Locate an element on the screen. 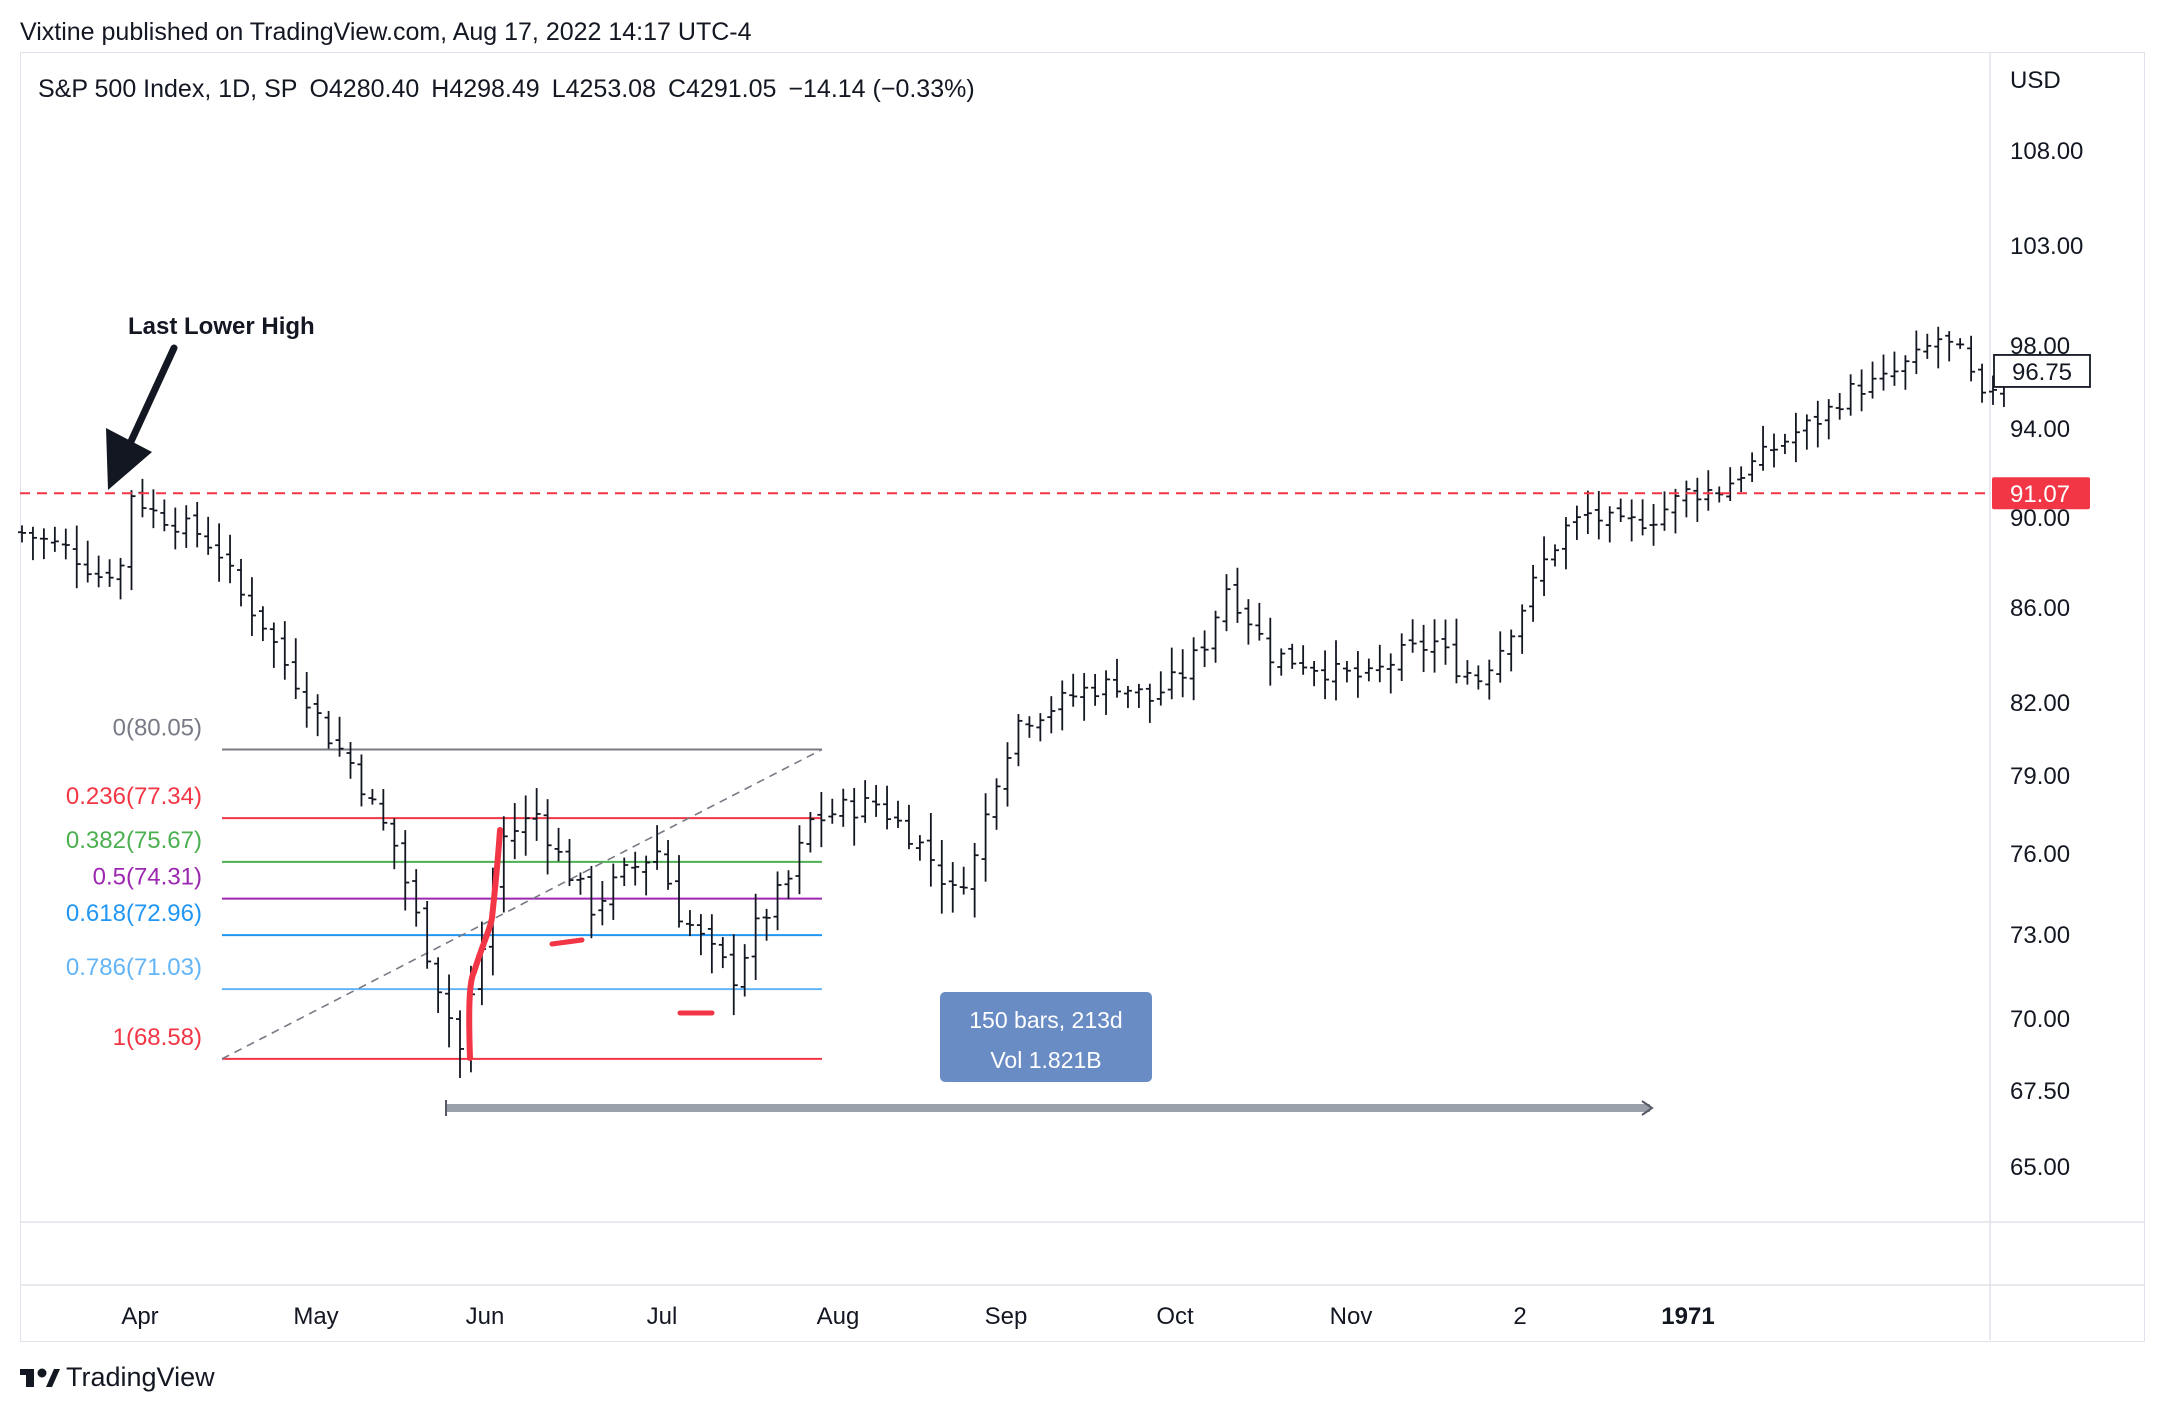 This screenshot has height=1410, width=2158. x-tick-label: Jul is located at coordinates (662, 1316).